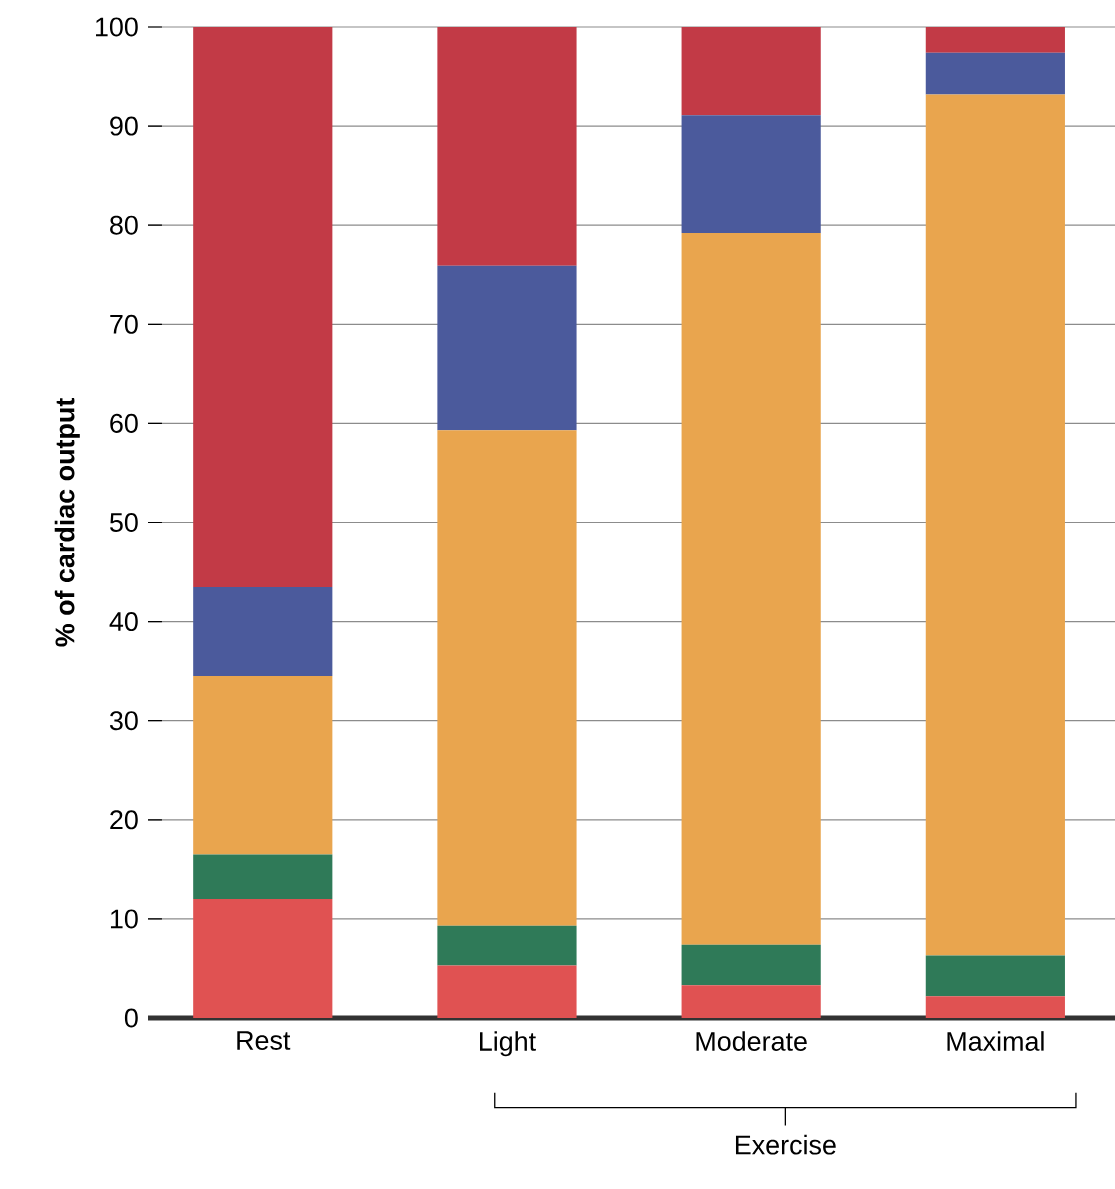 Image resolution: width=1115 pixels, height=1189 pixels. I want to click on y-axis-title: % of cardiac output, so click(67, 522).